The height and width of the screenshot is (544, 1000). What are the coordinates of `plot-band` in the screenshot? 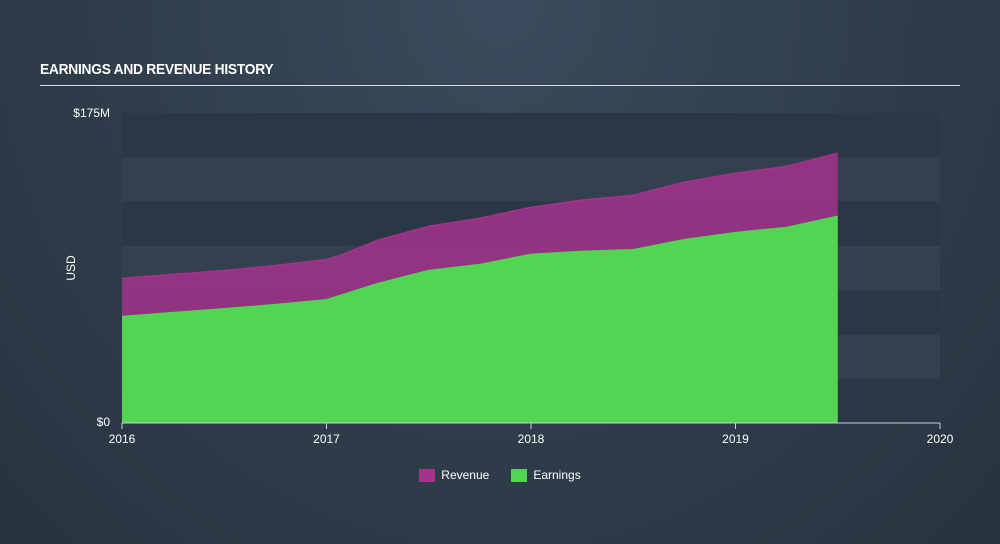 It's located at (531, 135).